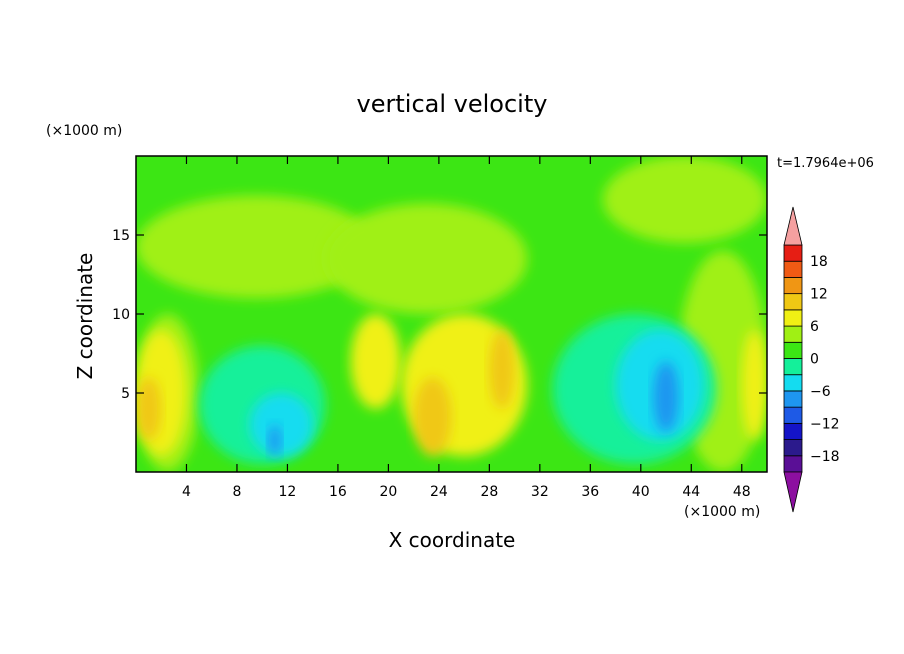 Image resolution: width=904 pixels, height=654 pixels. What do you see at coordinates (793, 226) in the screenshot?
I see `colorbar-over-arrow` at bounding box center [793, 226].